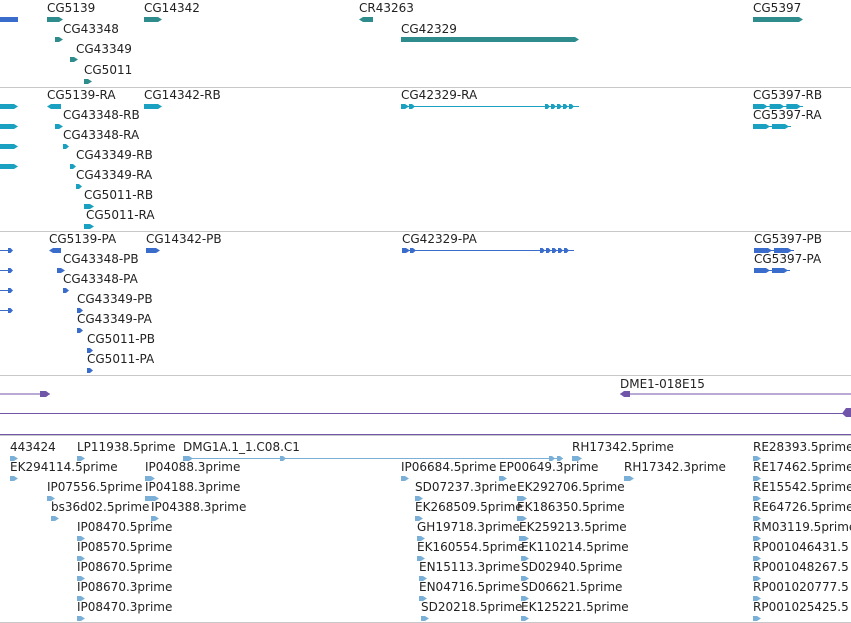  What do you see at coordinates (777, 8) in the screenshot?
I see `feature-label: CG5397` at bounding box center [777, 8].